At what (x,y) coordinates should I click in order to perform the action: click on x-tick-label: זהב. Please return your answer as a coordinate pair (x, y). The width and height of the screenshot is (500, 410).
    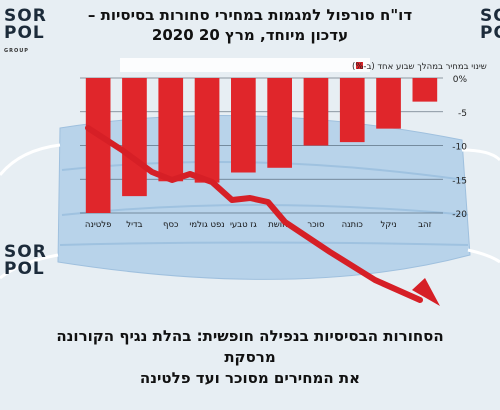
    Looking at the image, I should click on (424, 225).